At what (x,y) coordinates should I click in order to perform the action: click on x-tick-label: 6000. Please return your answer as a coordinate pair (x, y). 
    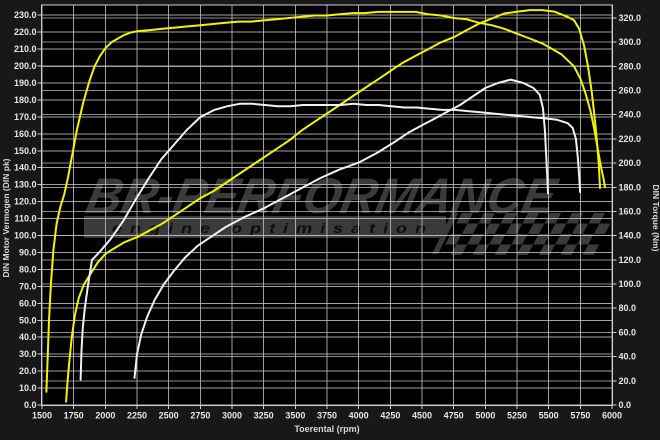
    Looking at the image, I should click on (612, 416).